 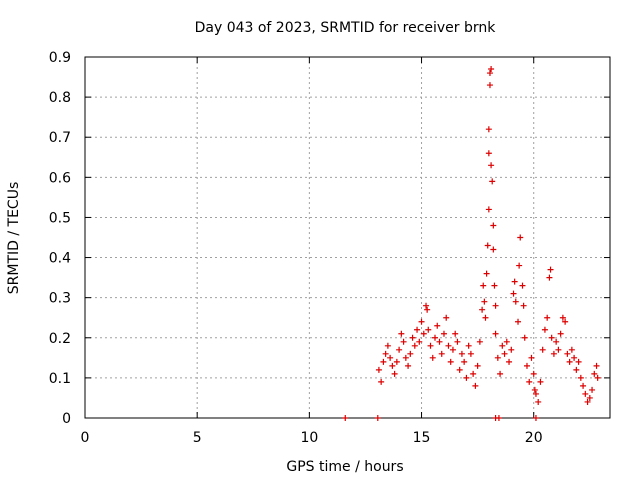 What do you see at coordinates (309, 438) in the screenshot?
I see `x-tick-label: 10` at bounding box center [309, 438].